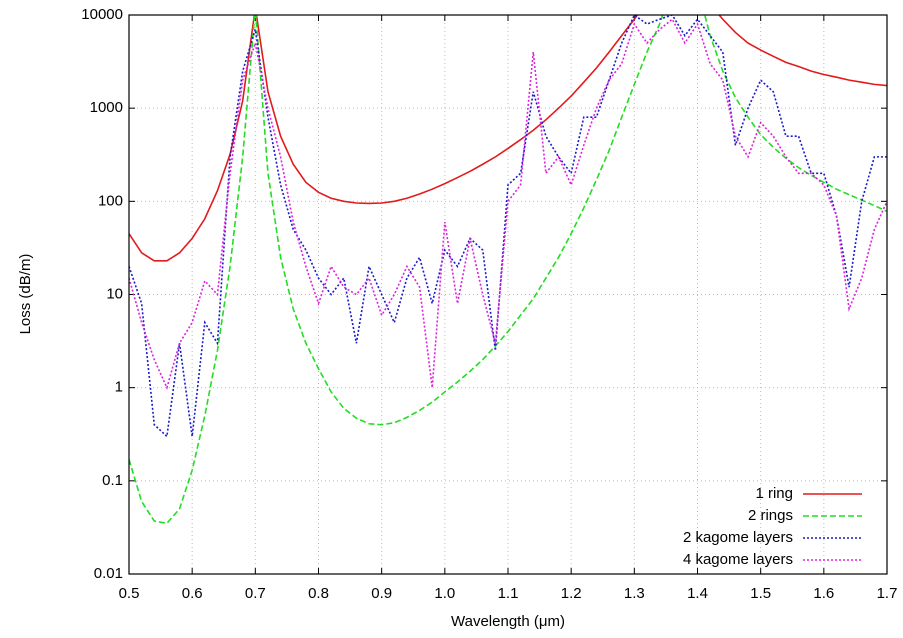 The height and width of the screenshot is (638, 903). I want to click on legend-label: 2 kagome layers, so click(738, 537).